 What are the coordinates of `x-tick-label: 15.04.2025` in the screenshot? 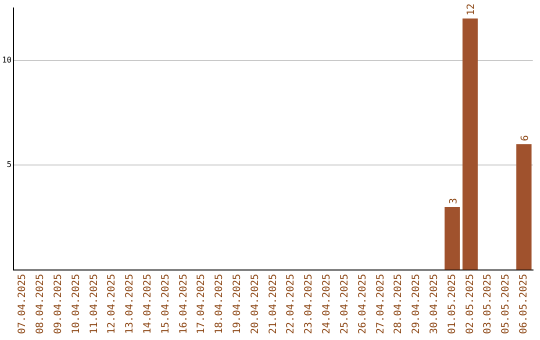 It's located at (166, 304).